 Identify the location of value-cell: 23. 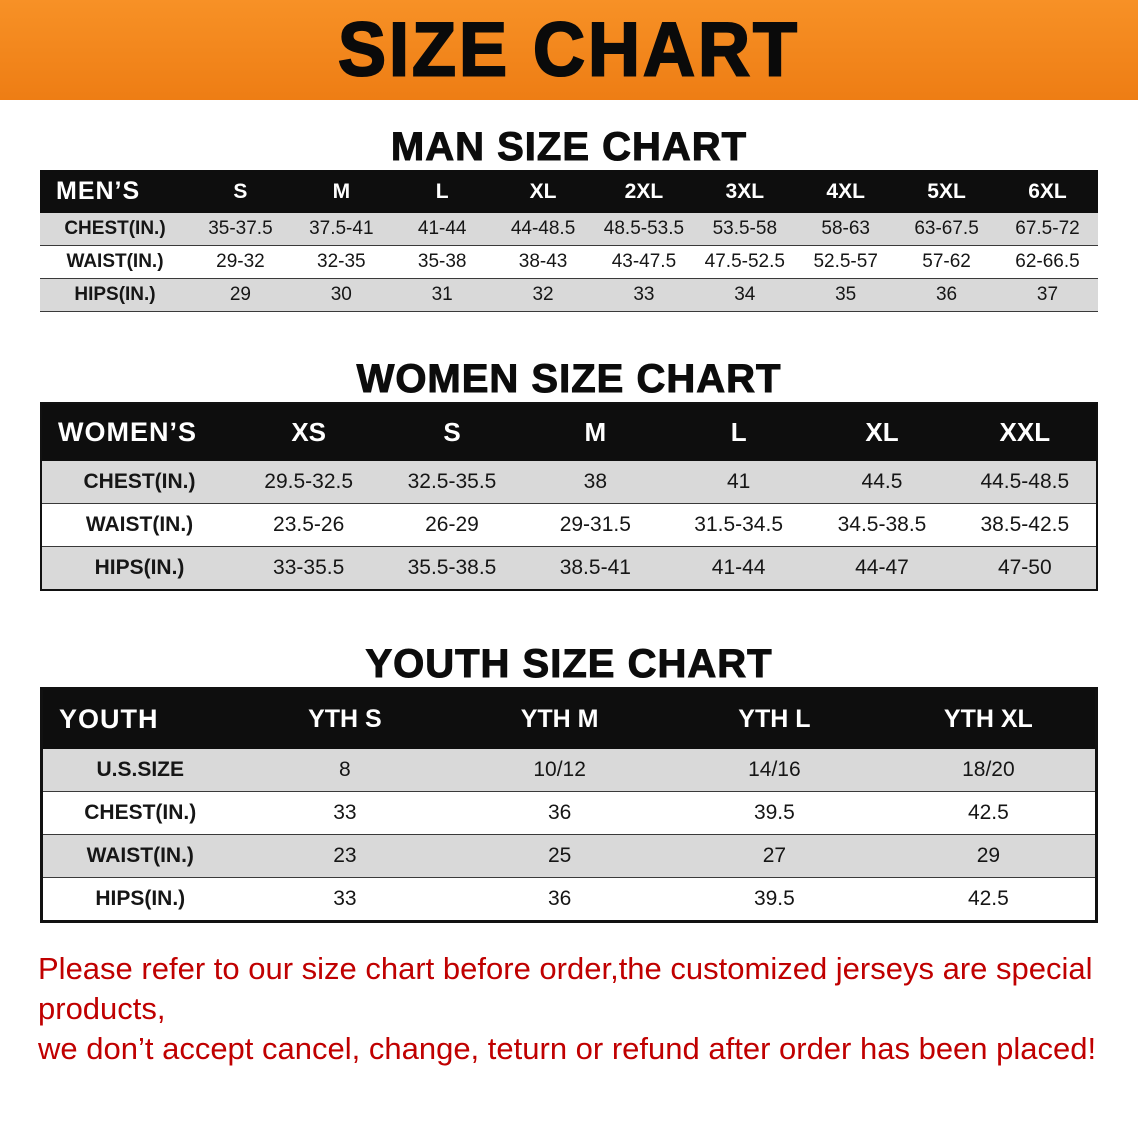
(345, 855).